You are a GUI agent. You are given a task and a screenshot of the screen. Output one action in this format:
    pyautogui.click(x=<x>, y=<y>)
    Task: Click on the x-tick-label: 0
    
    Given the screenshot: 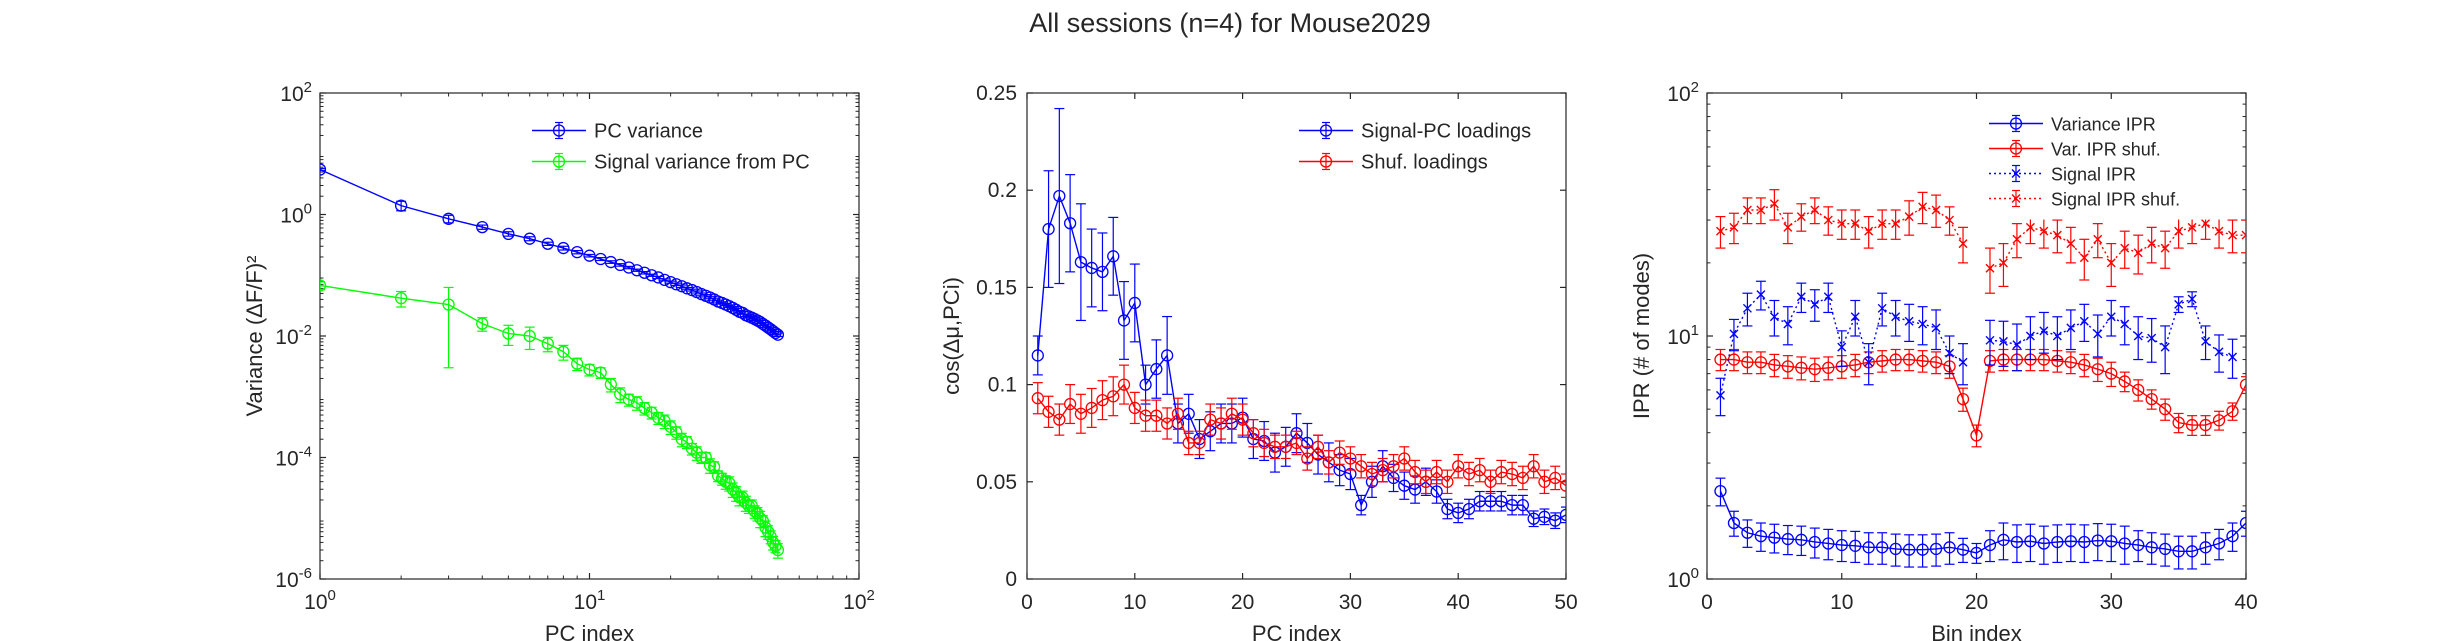 What is the action you would take?
    pyautogui.click(x=1707, y=602)
    